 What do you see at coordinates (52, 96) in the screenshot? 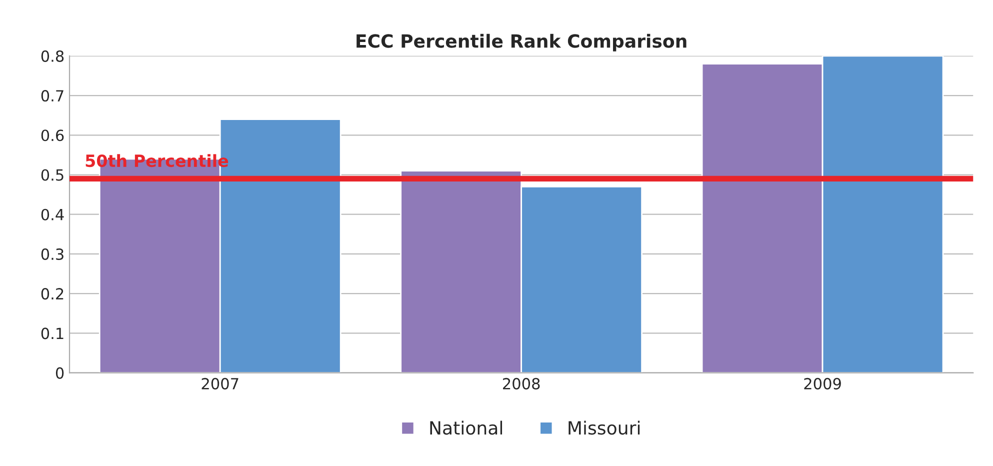
I see `y-tick-label: 0.7` at bounding box center [52, 96].